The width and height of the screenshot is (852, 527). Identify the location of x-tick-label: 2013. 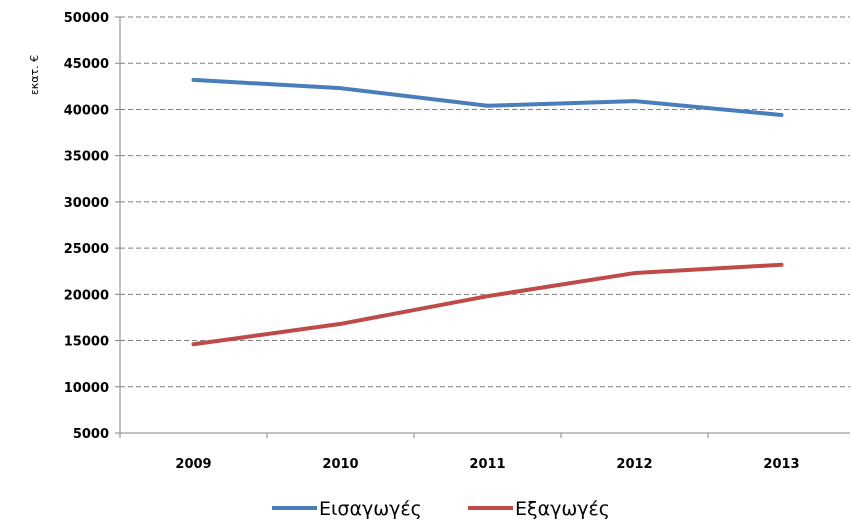
(781, 464).